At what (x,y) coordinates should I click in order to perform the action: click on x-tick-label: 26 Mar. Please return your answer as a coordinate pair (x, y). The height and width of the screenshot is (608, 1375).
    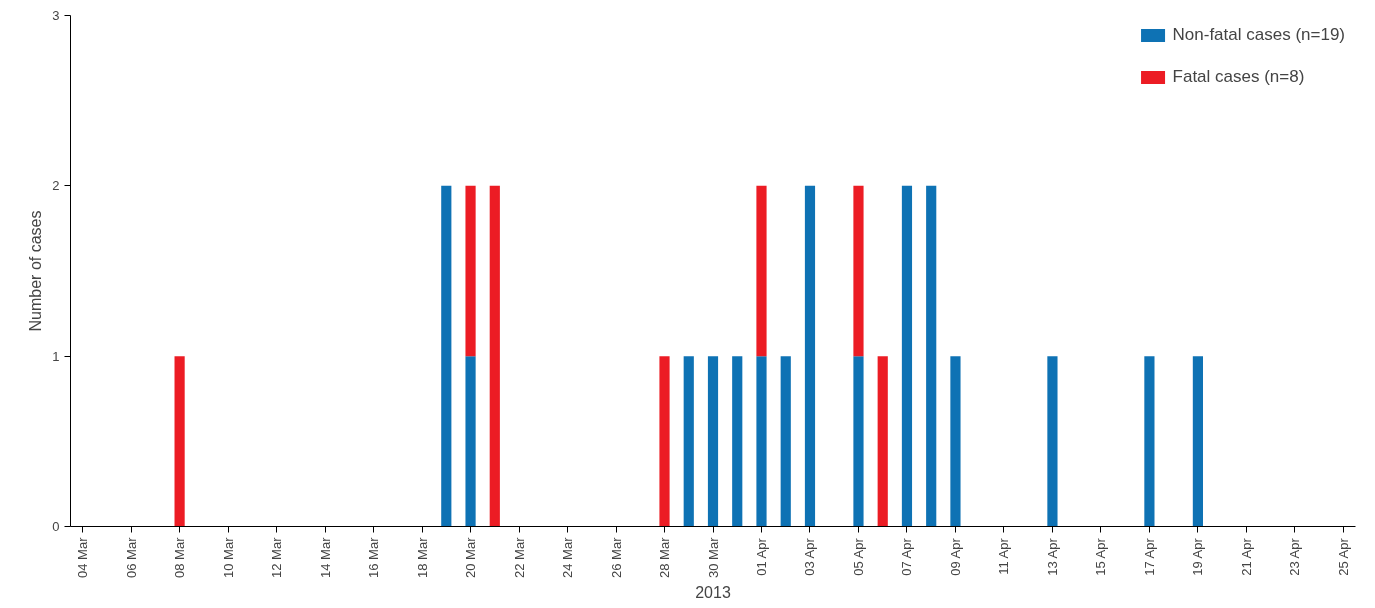
    Looking at the image, I should click on (616, 557).